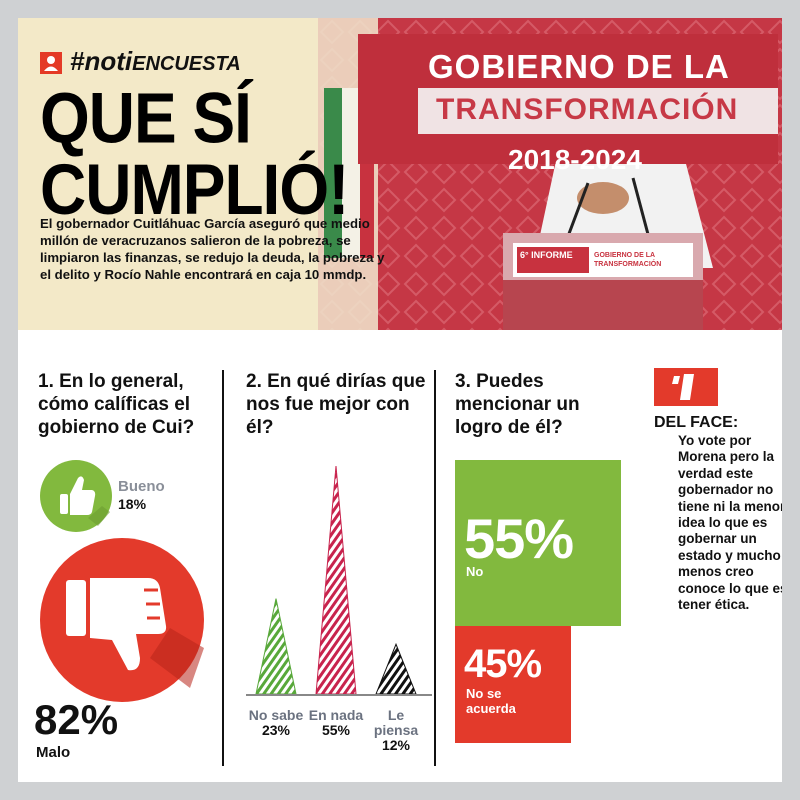 This screenshot has height=800, width=800. I want to click on cone-category-0: No sabe, so click(276, 715).